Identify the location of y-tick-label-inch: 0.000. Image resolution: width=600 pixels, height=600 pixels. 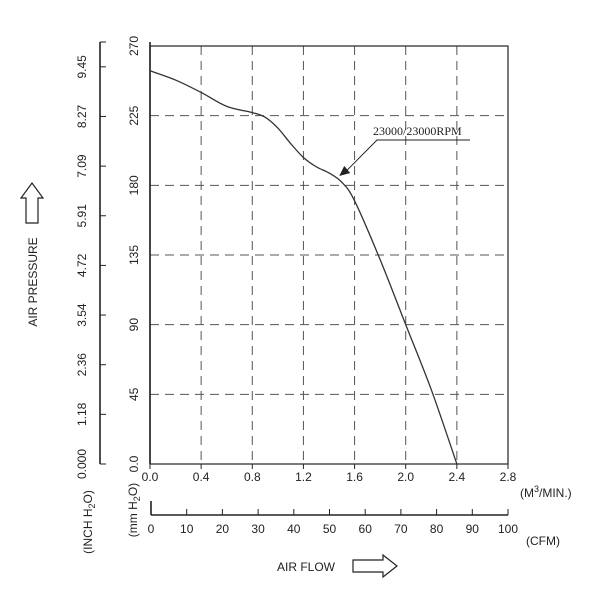
(82, 464).